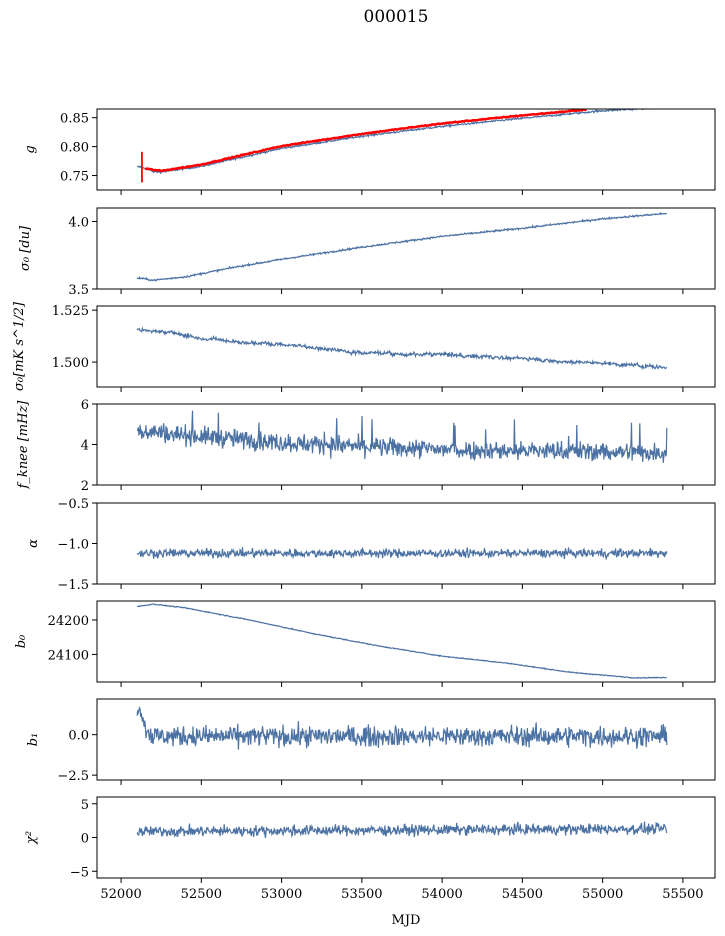 The width and height of the screenshot is (725, 936). Describe the element at coordinates (74, 119) in the screenshot. I see `y-tick-label: 0.85` at that location.